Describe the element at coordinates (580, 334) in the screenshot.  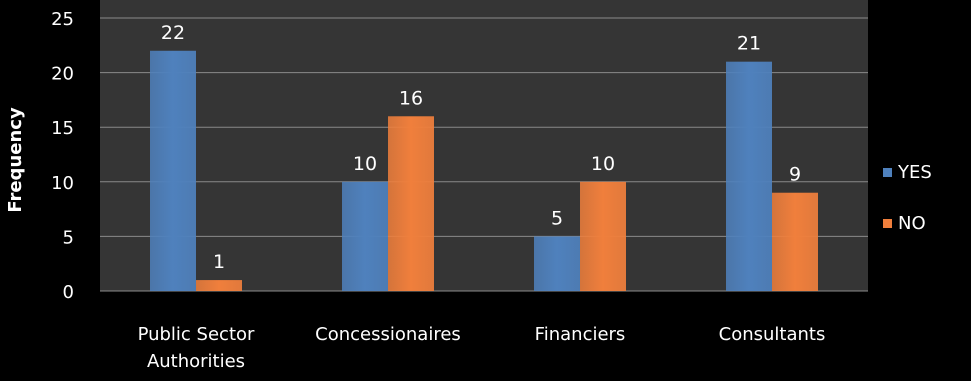
I see `x-tick-label: Financiers` at that location.